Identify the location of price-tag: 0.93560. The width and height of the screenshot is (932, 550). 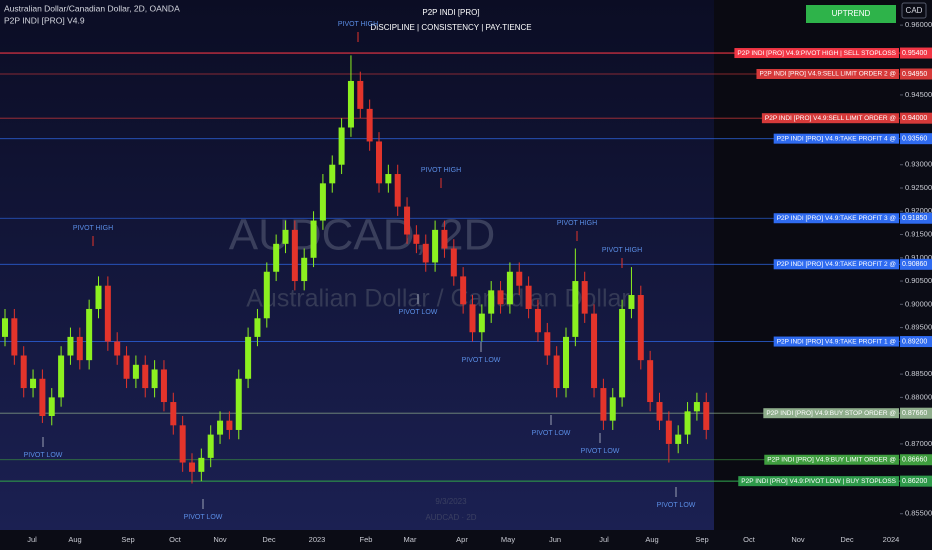
(914, 139).